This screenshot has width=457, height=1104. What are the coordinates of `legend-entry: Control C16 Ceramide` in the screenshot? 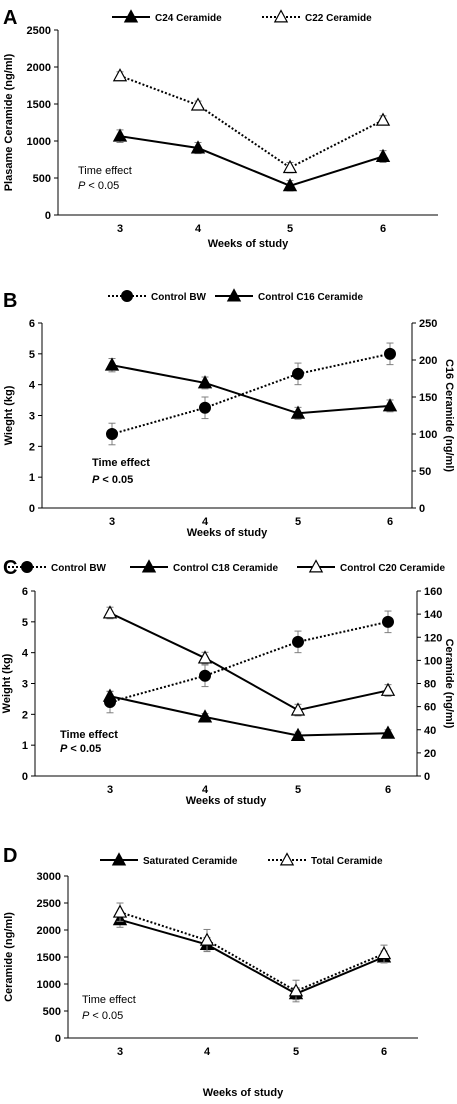 It's located at (289, 295).